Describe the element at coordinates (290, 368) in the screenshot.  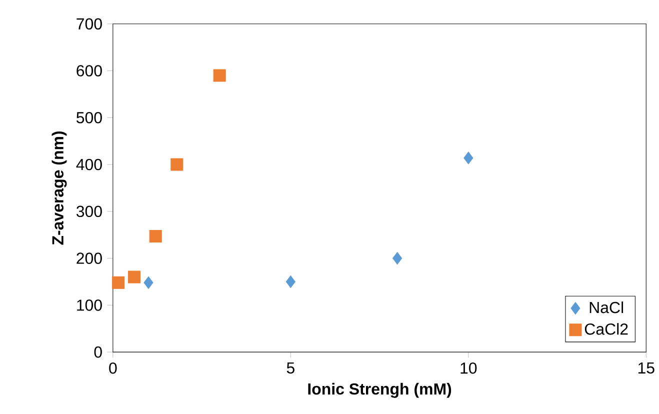
I see `x-tick-label: 5` at that location.